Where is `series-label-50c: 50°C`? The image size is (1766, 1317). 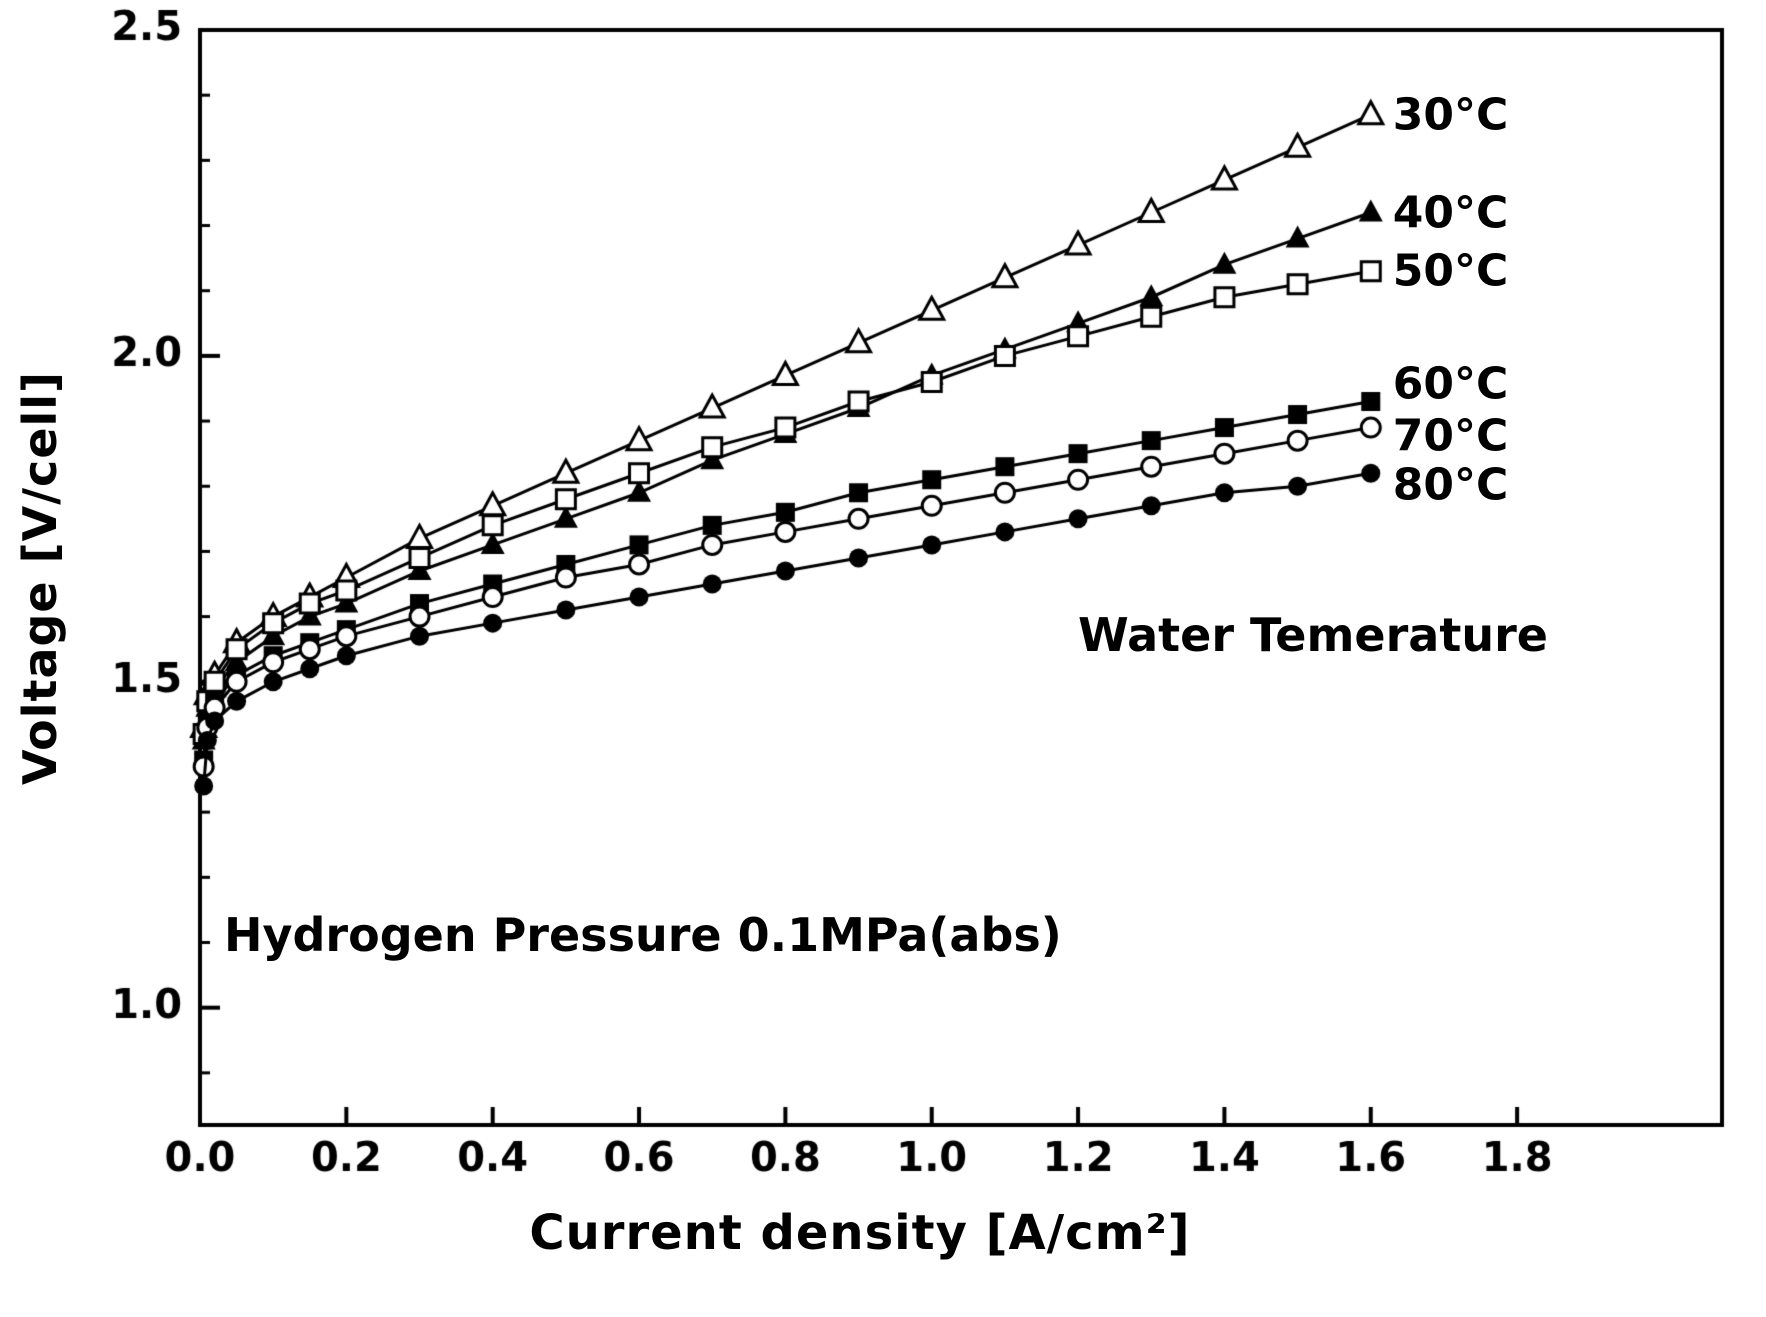
series-label-50c: 50°C is located at coordinates (1450, 271).